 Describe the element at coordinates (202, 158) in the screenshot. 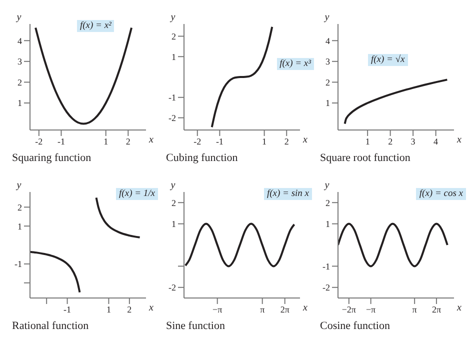

I see `text: Cubing function` at that location.